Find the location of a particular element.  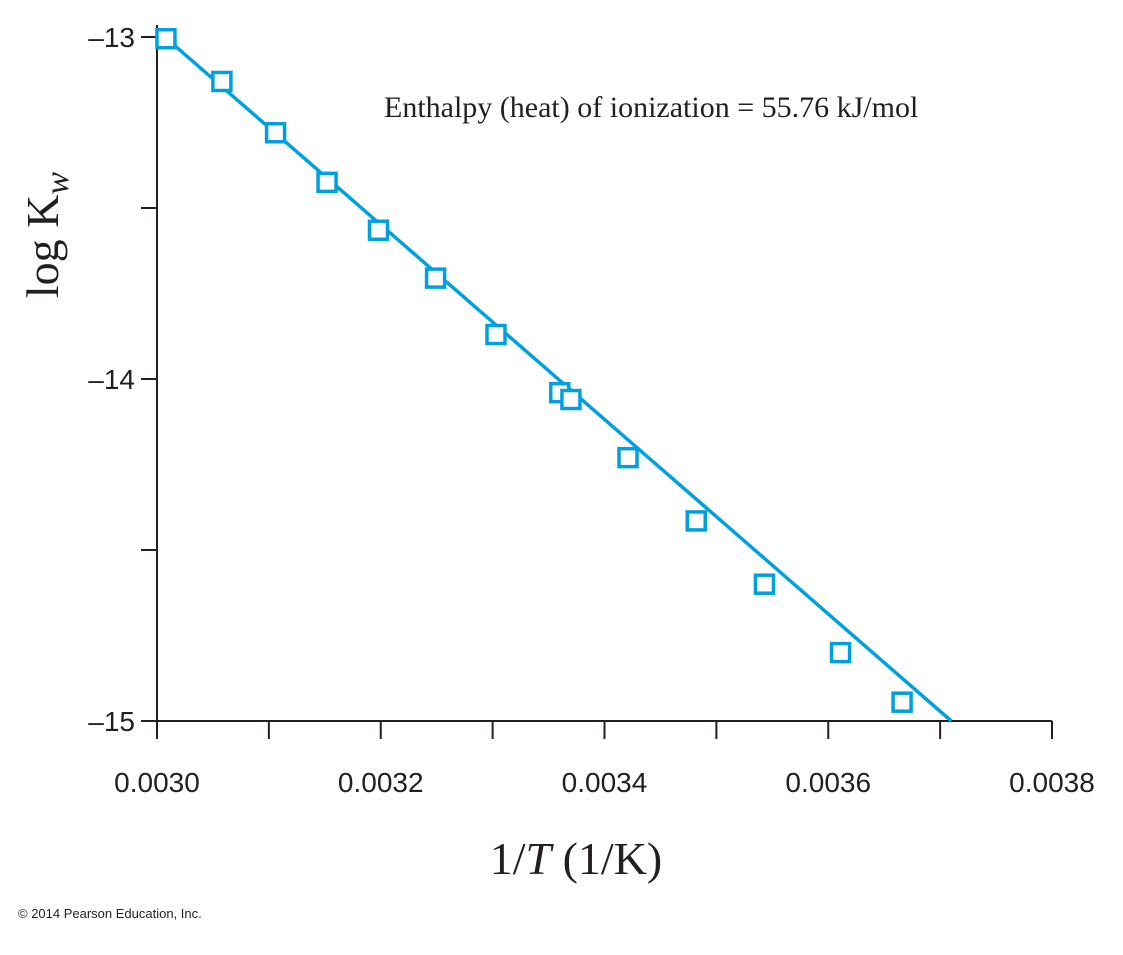

y-tick-label: –13 is located at coordinates (111, 37).